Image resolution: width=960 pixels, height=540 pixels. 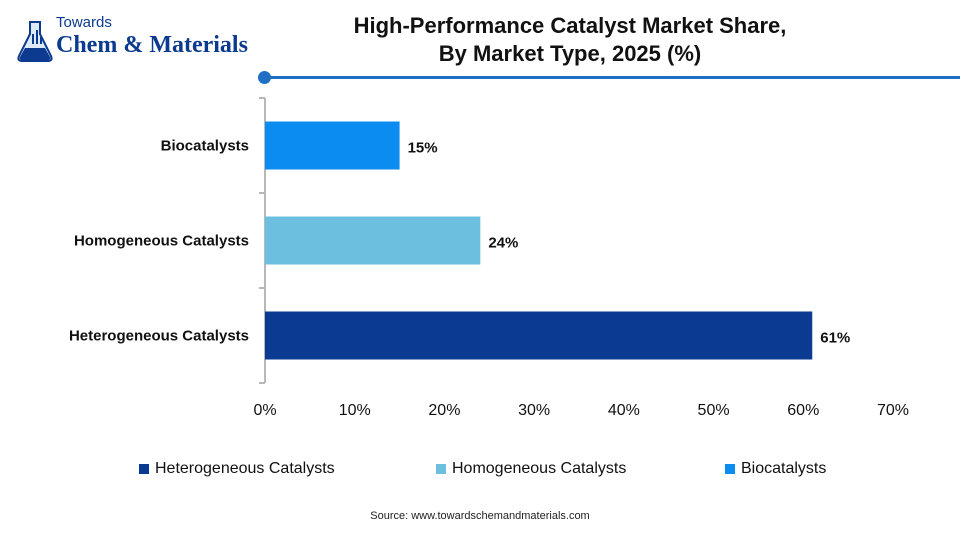 I want to click on category-label: Homogeneous Catalysts, so click(x=161, y=241).